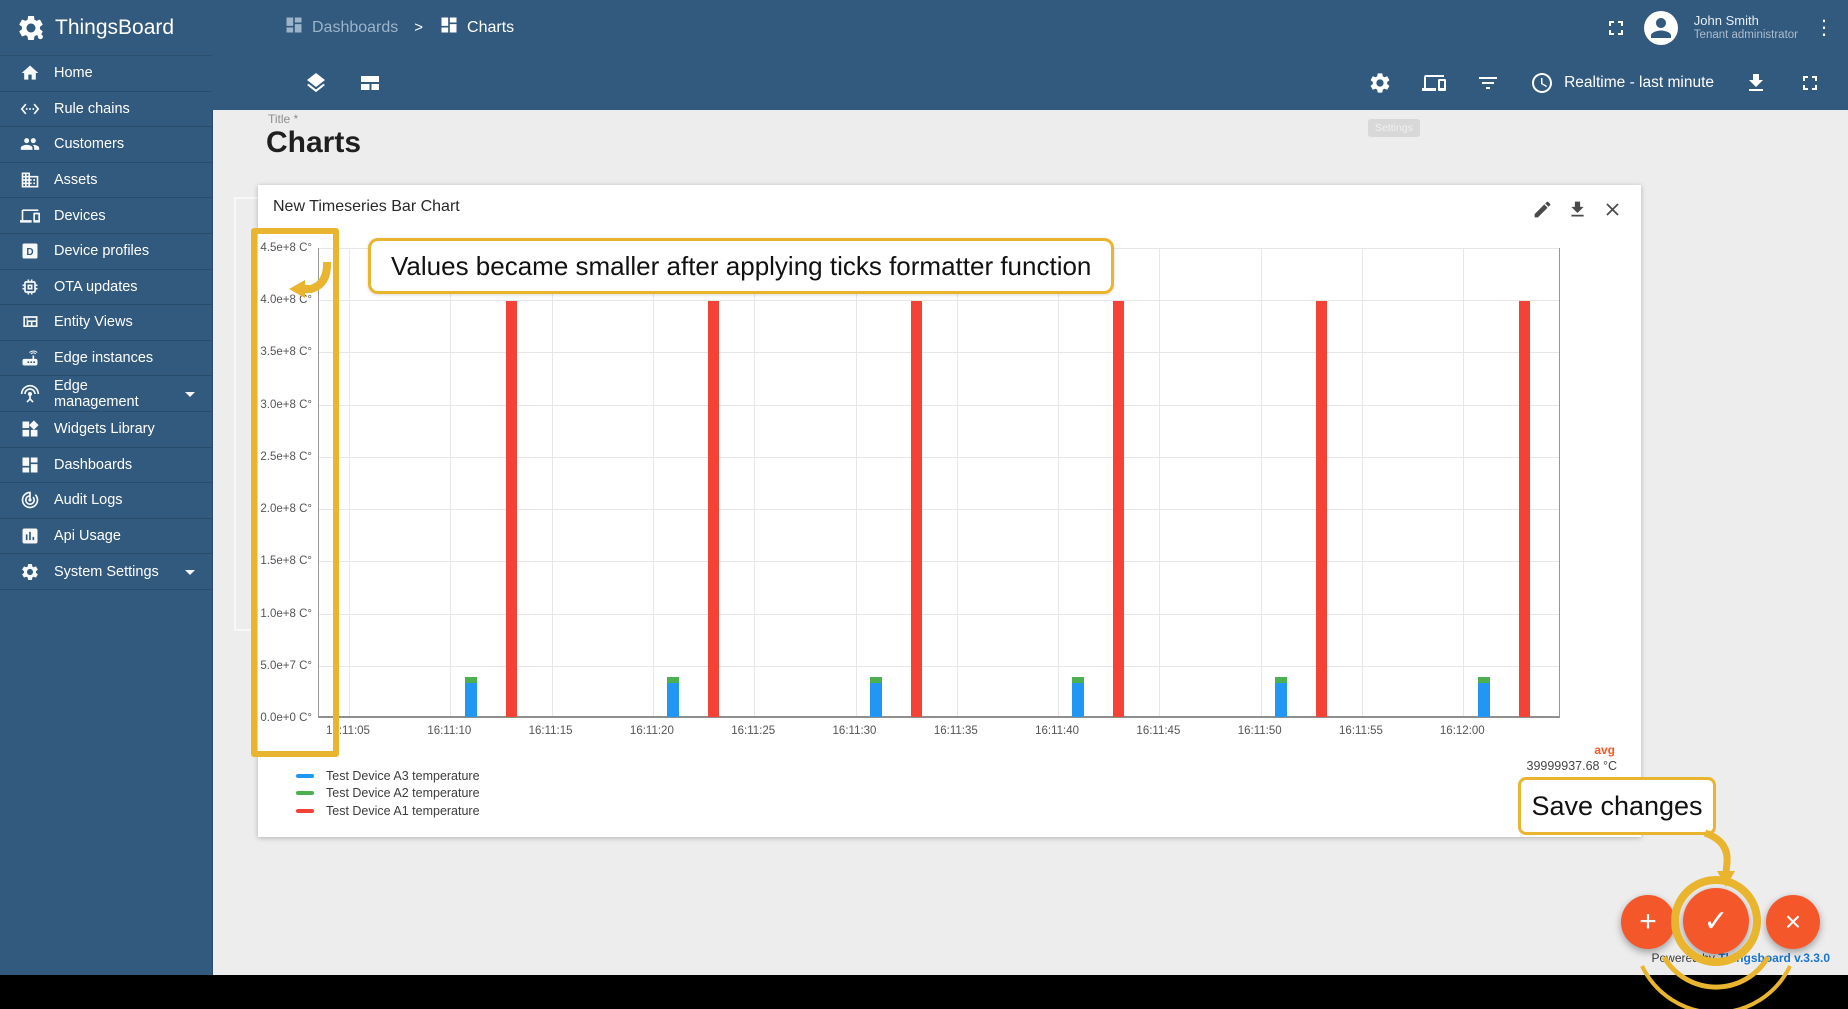  I want to click on sidebar-item-label: System Settings, so click(106, 571).